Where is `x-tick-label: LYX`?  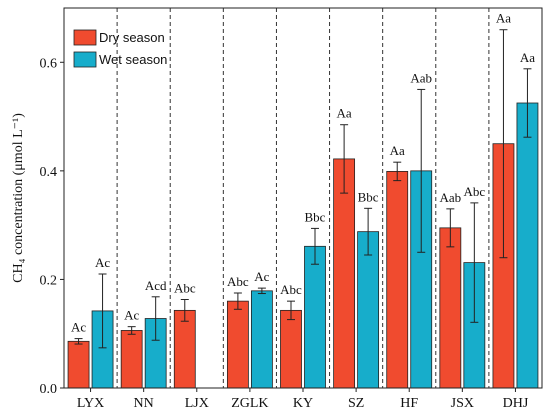 x-tick-label: LYX is located at coordinates (90, 403).